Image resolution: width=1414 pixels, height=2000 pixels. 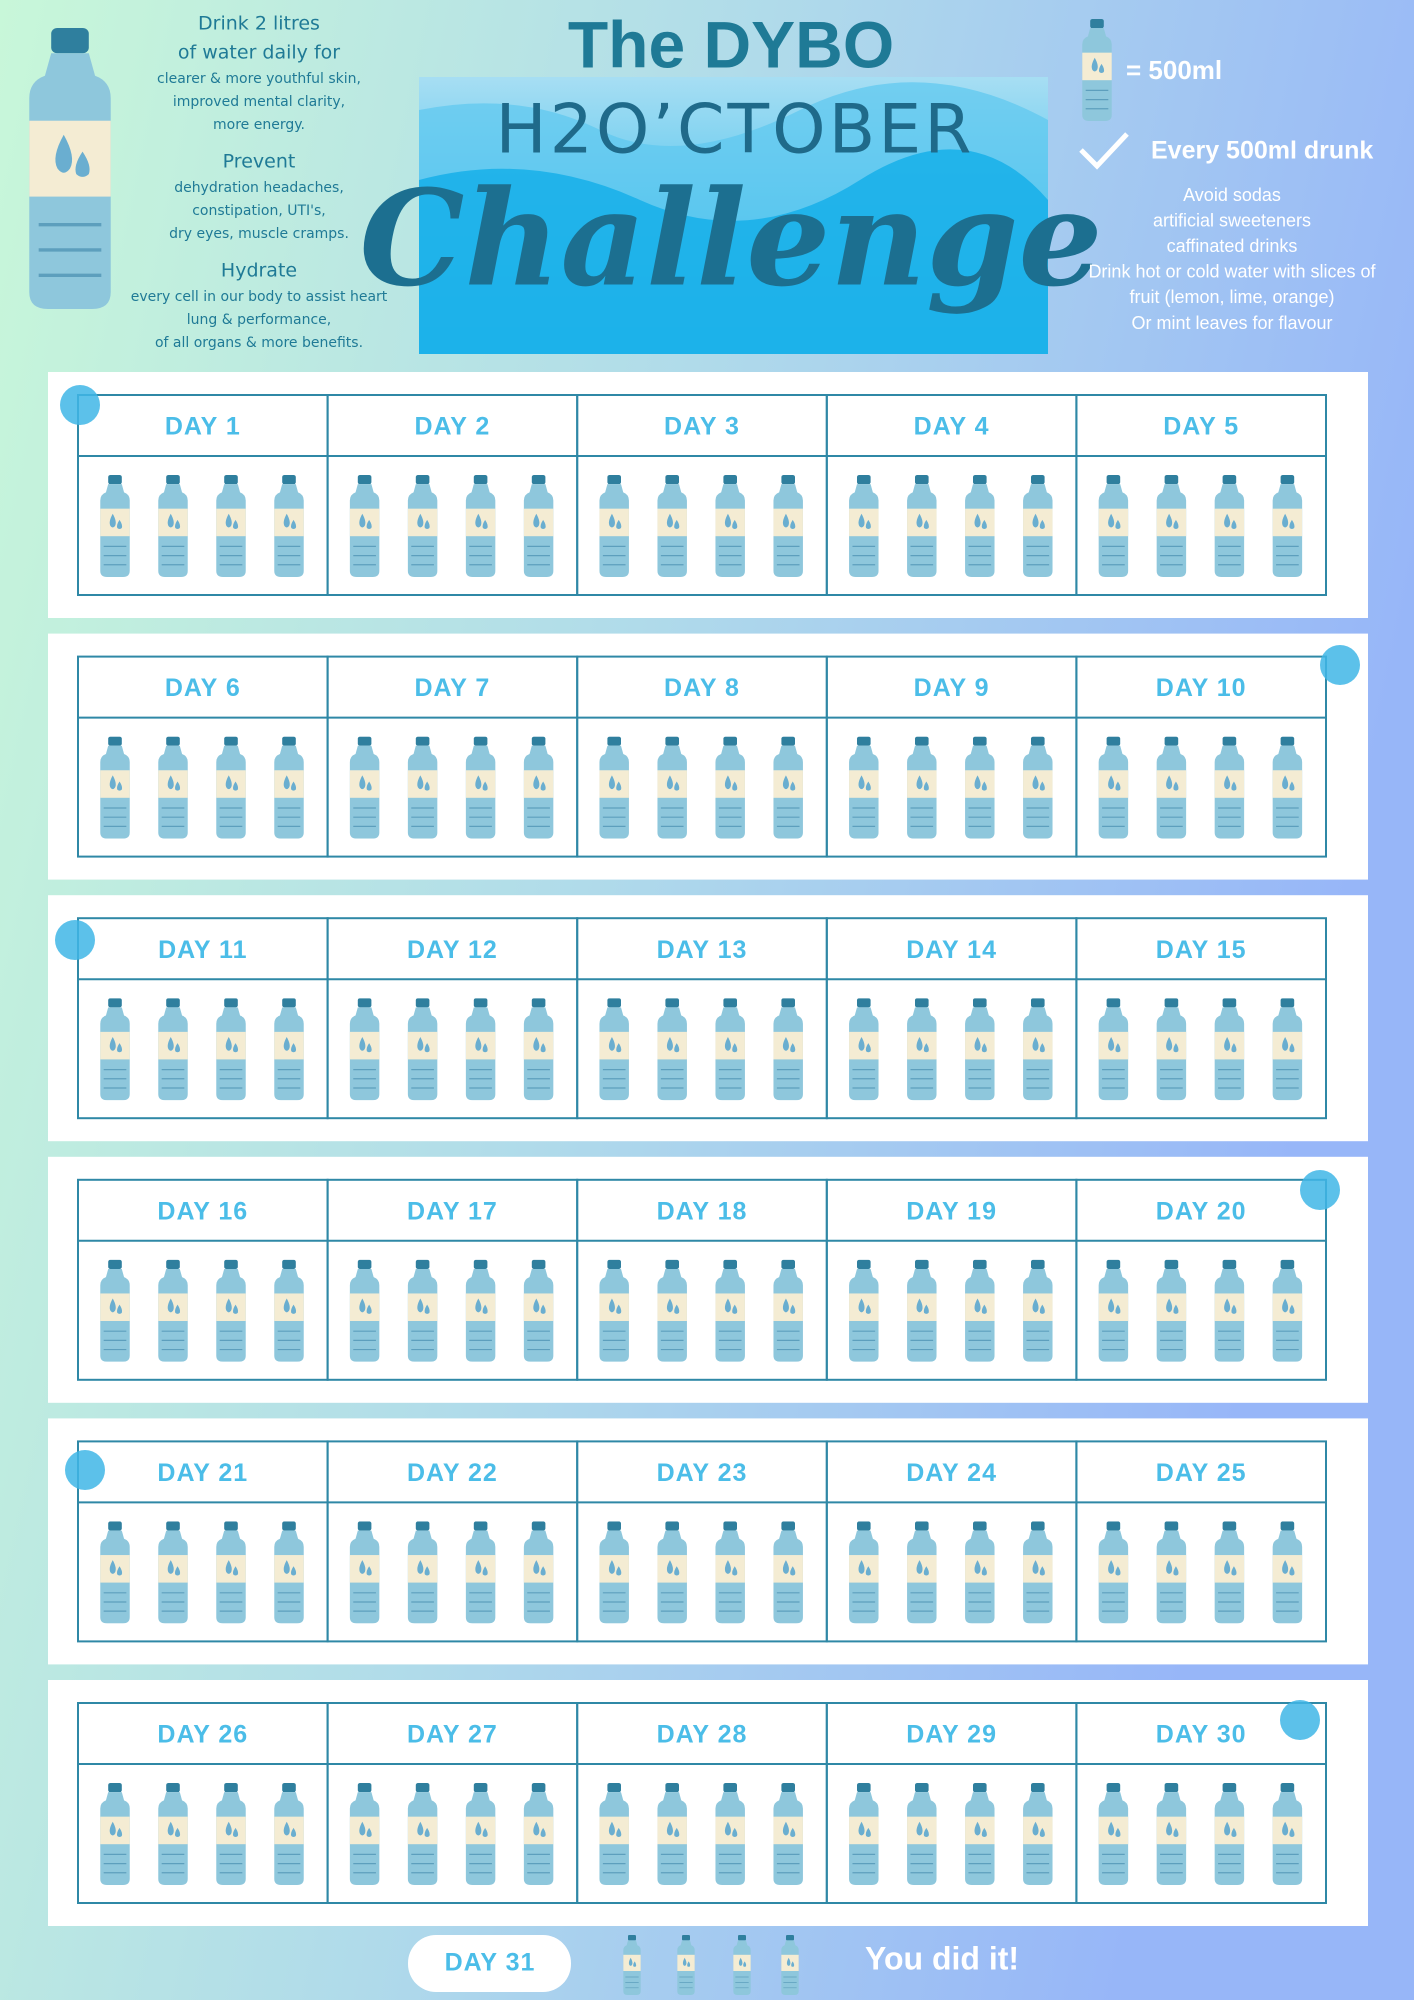 I want to click on day-label: DAY 9, so click(x=952, y=688).